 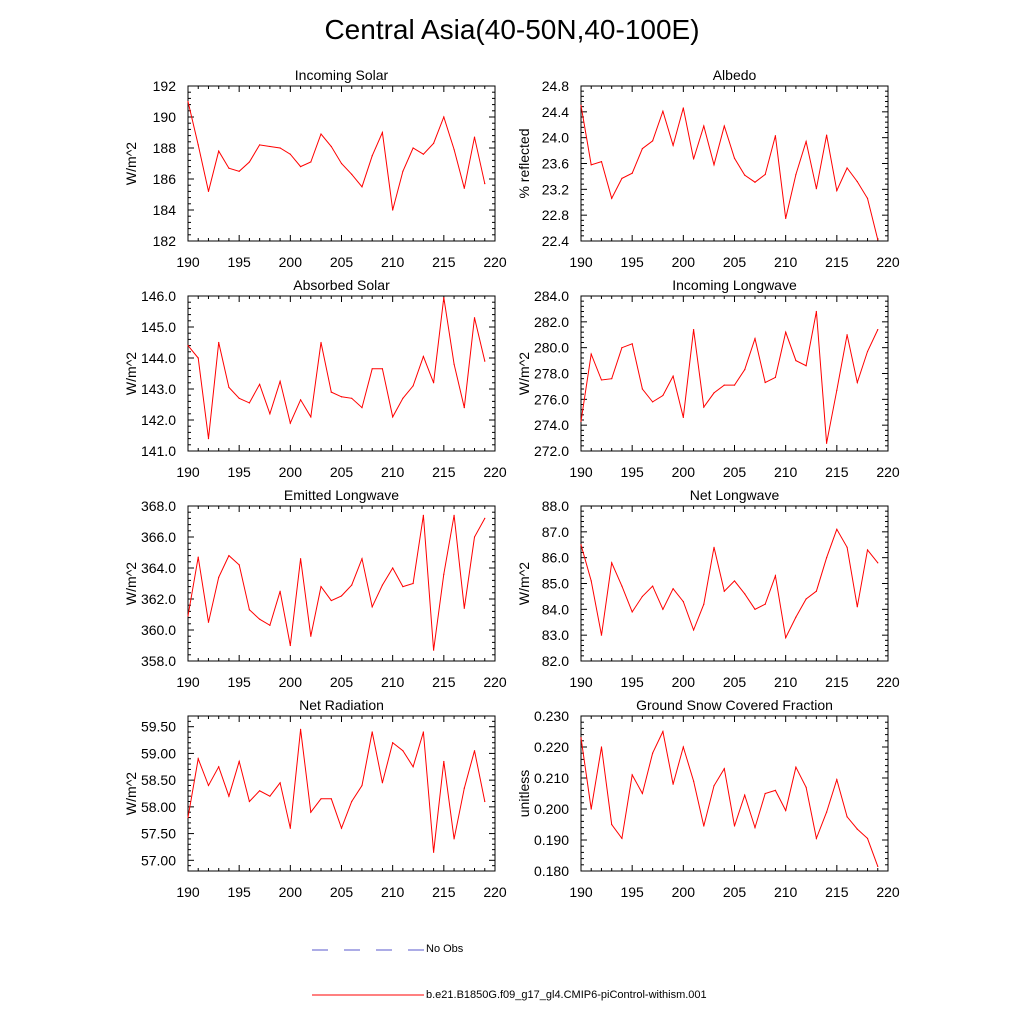 I want to click on y-tick-label: 360.0, so click(x=158, y=630).